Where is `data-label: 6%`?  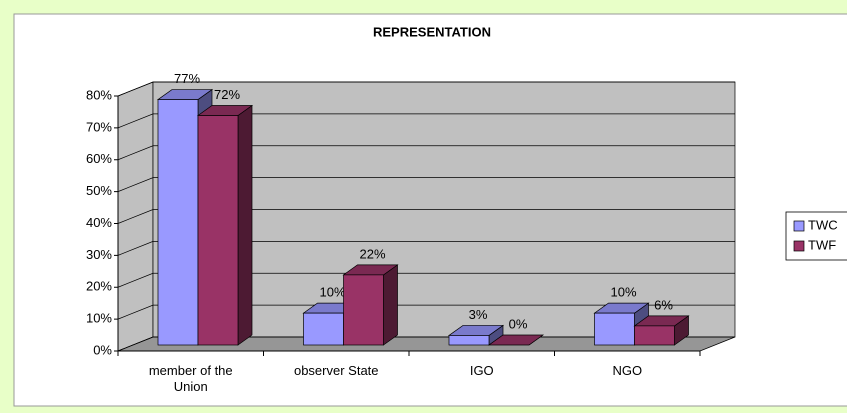
data-label: 6% is located at coordinates (663, 304).